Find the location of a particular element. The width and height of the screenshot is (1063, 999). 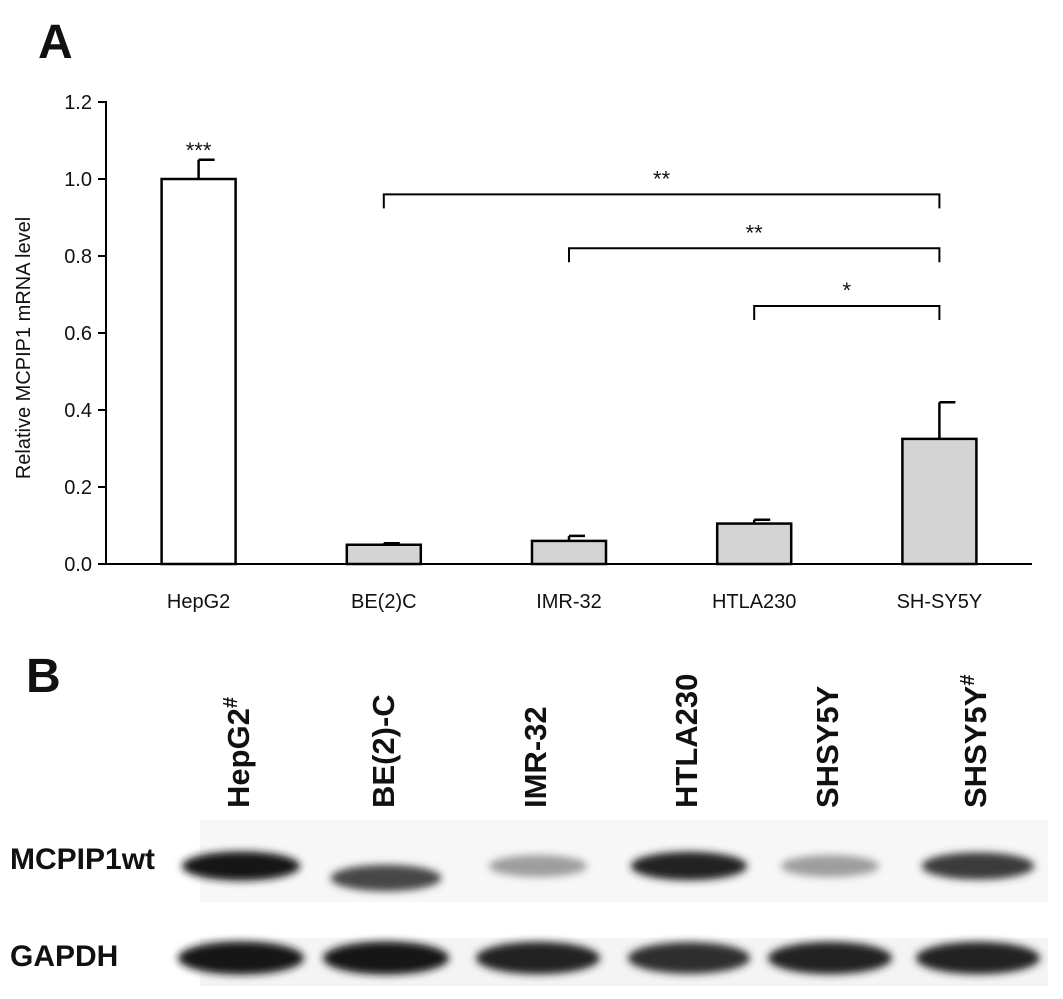

lane-label: HTLA230 is located at coordinates (686, 741).